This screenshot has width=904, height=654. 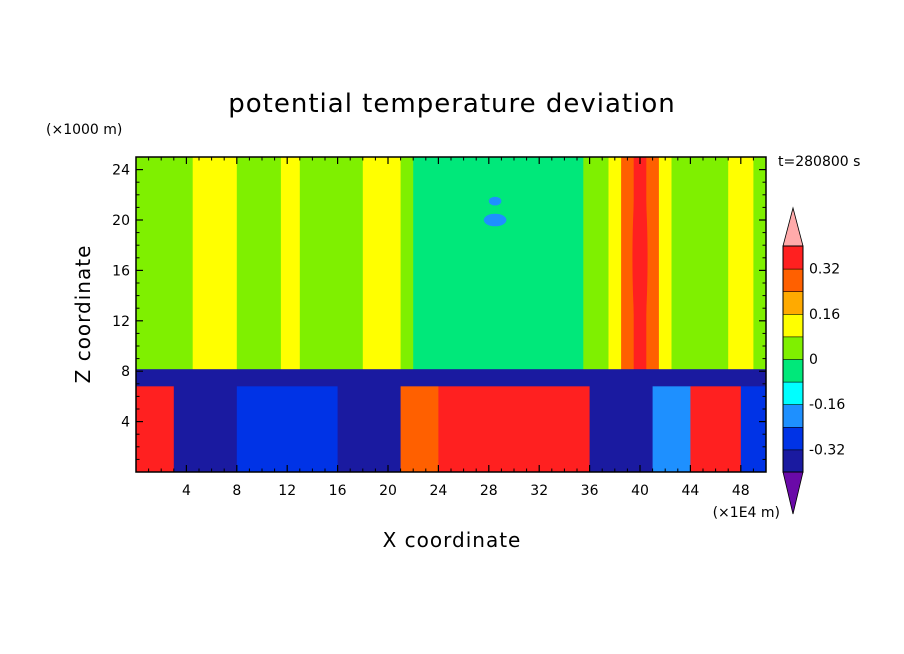 I want to click on colorbar-label: 0, so click(x=813, y=360).